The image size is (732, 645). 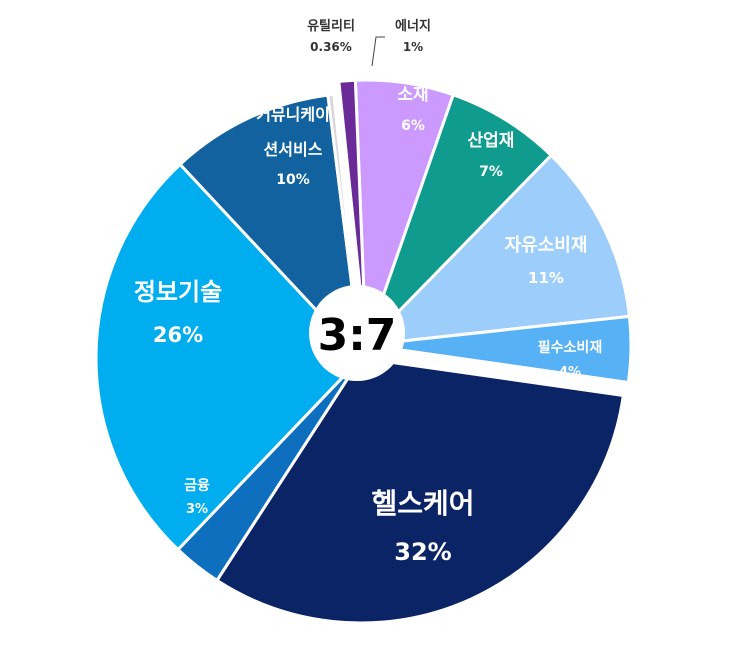 I want to click on slice-10-label: 에너지, so click(x=413, y=26).